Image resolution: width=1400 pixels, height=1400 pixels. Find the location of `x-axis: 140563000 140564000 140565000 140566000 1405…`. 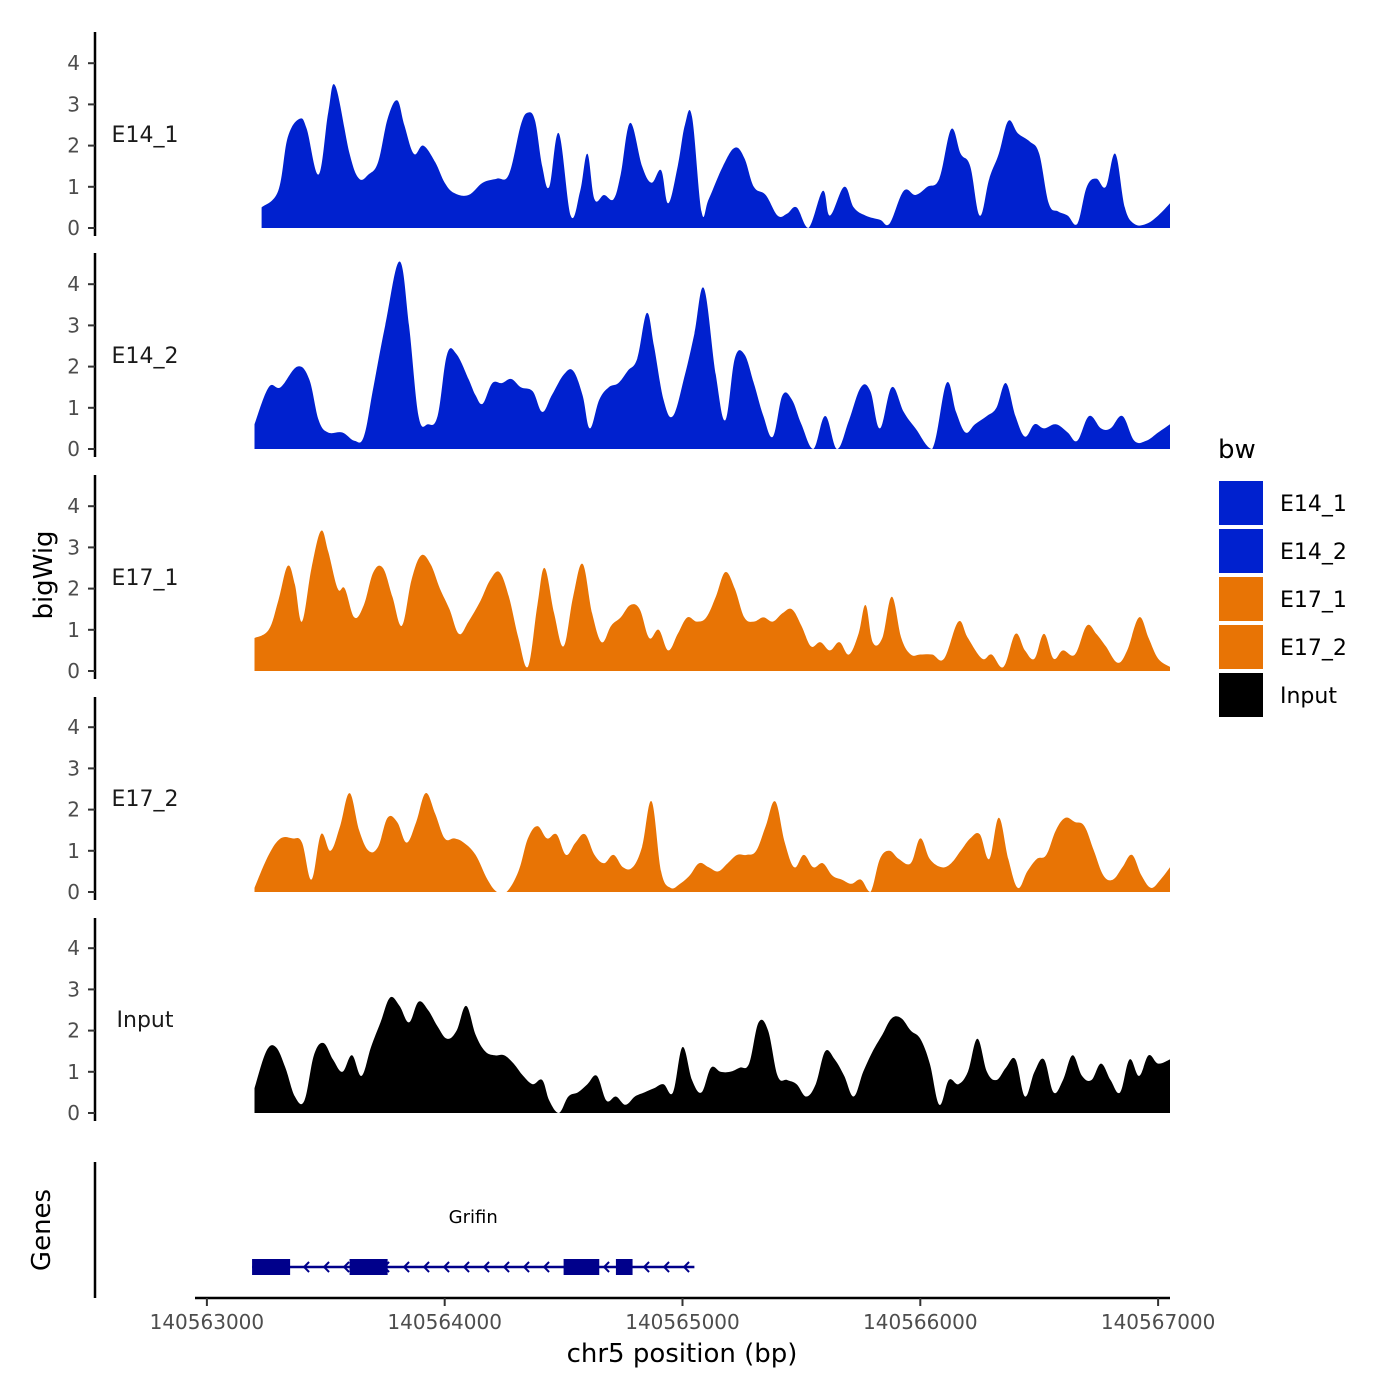

x-axis: 140563000 140564000 140565000 140566000 1405… is located at coordinates (683, 1315).